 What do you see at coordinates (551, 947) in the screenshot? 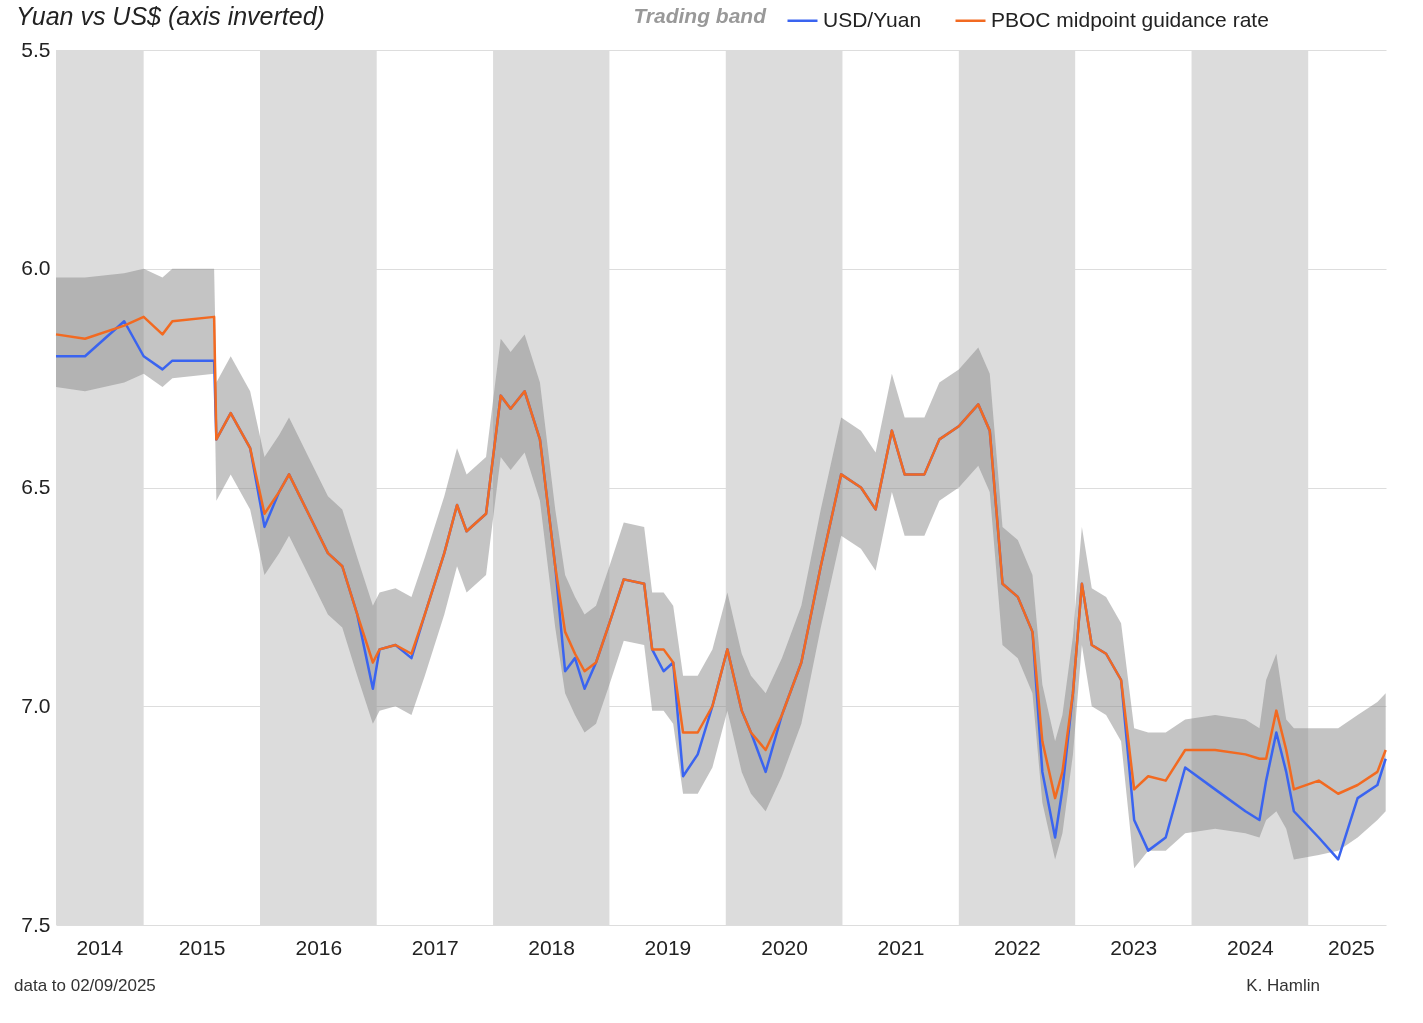
I see `x-tick-label: 2018` at bounding box center [551, 947].